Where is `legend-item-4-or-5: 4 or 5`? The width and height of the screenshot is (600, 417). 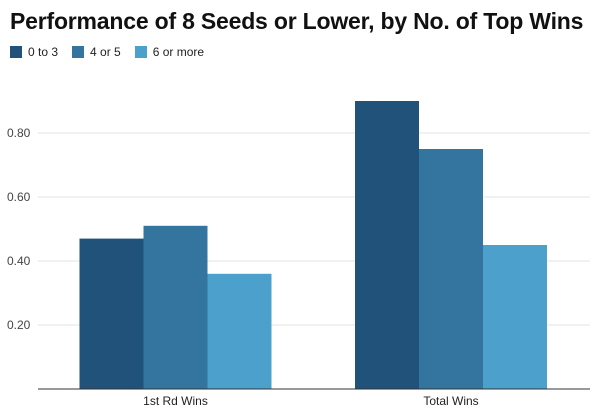
legend-item-4-or-5: 4 or 5 is located at coordinates (96, 52).